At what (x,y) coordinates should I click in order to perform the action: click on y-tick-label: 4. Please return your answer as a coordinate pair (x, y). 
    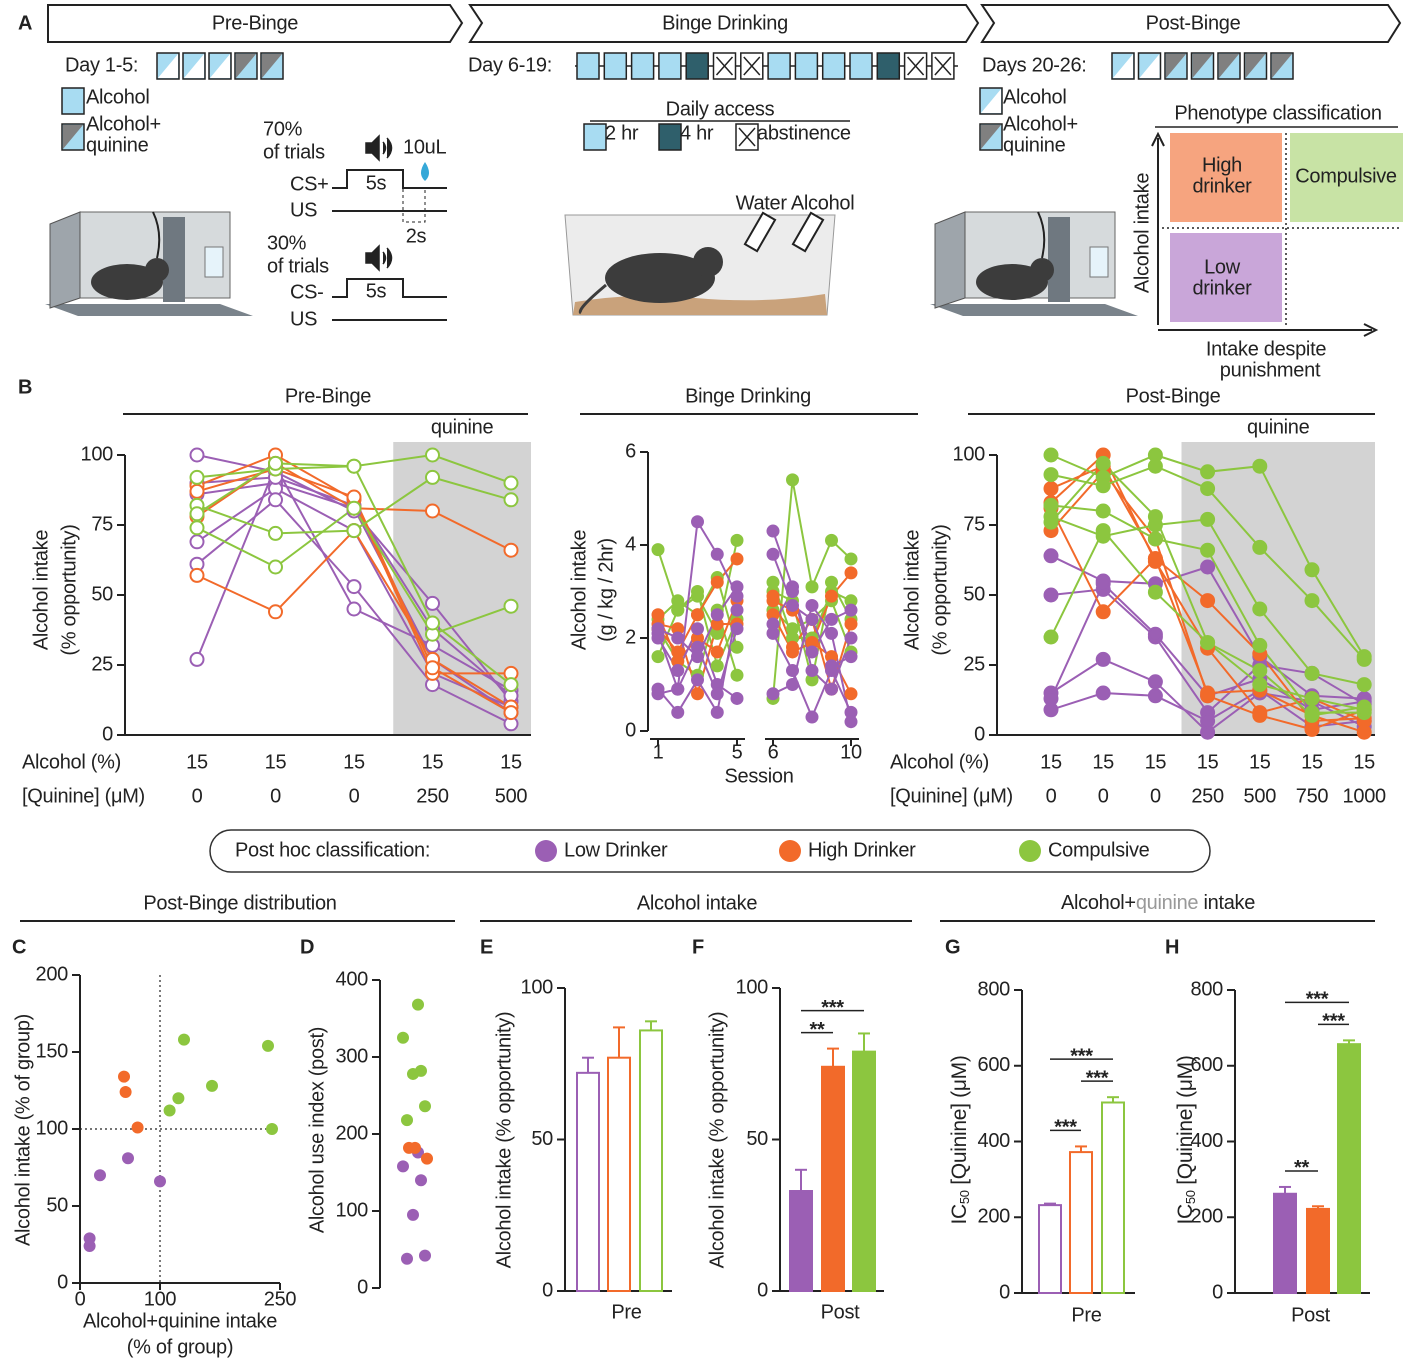
    Looking at the image, I should click on (630, 544).